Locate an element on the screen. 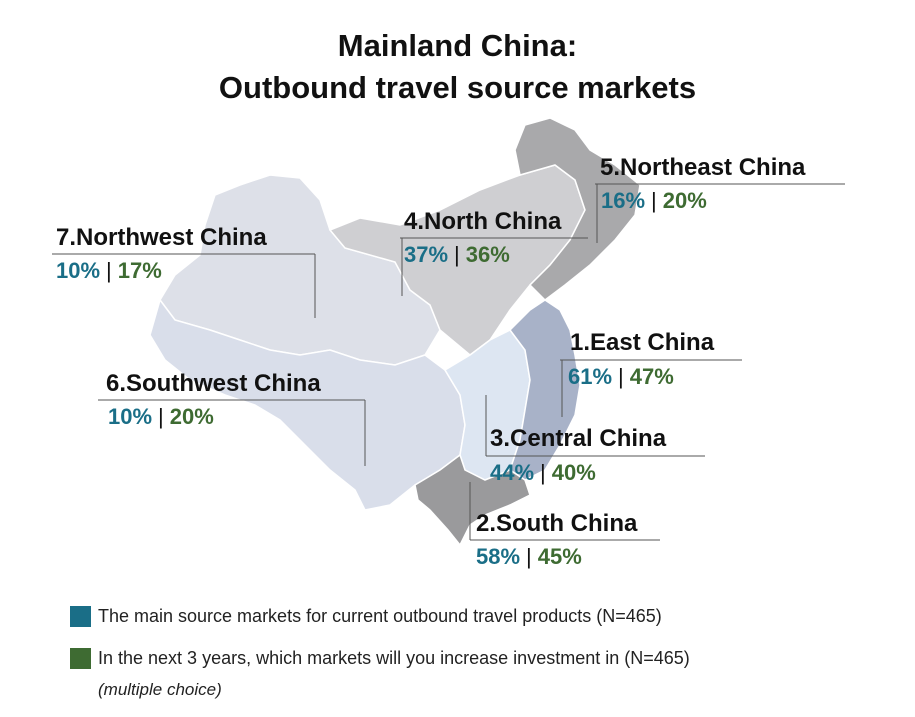 This screenshot has height=717, width=915. legend-note: (multiple choice) is located at coordinates (160, 689).